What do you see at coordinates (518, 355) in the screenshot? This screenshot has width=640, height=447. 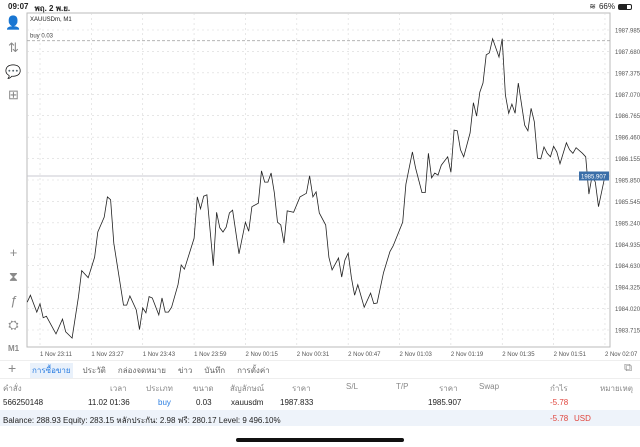 I see `x-tick-label: 2 Nov 01:35` at bounding box center [518, 355].